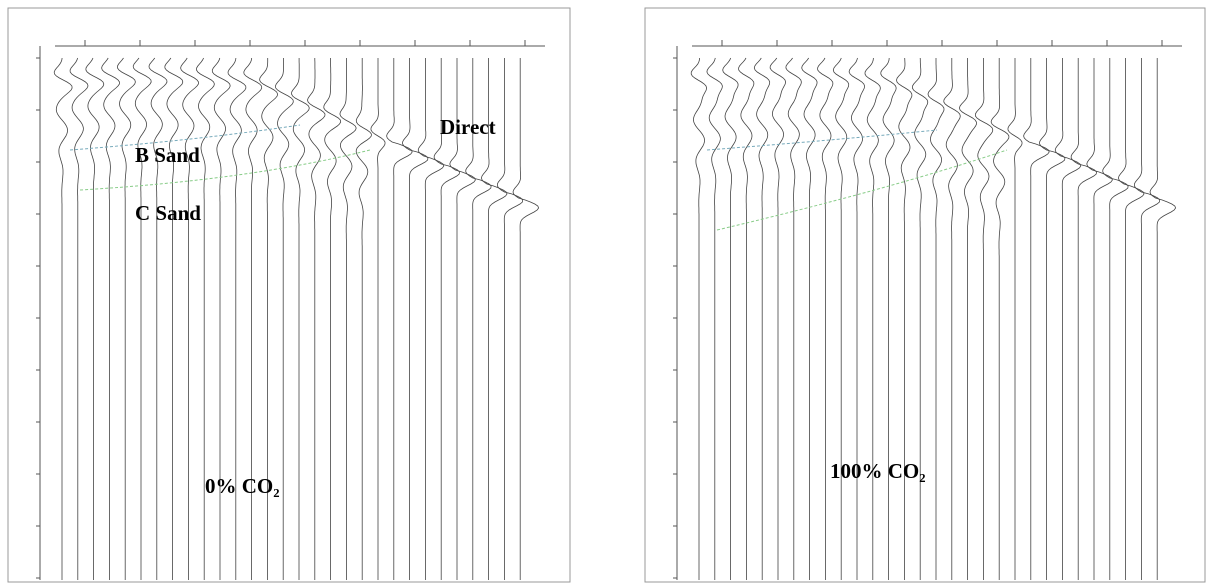 The width and height of the screenshot is (1210, 585). I want to click on b-sand-label: B Sand, so click(167, 155).